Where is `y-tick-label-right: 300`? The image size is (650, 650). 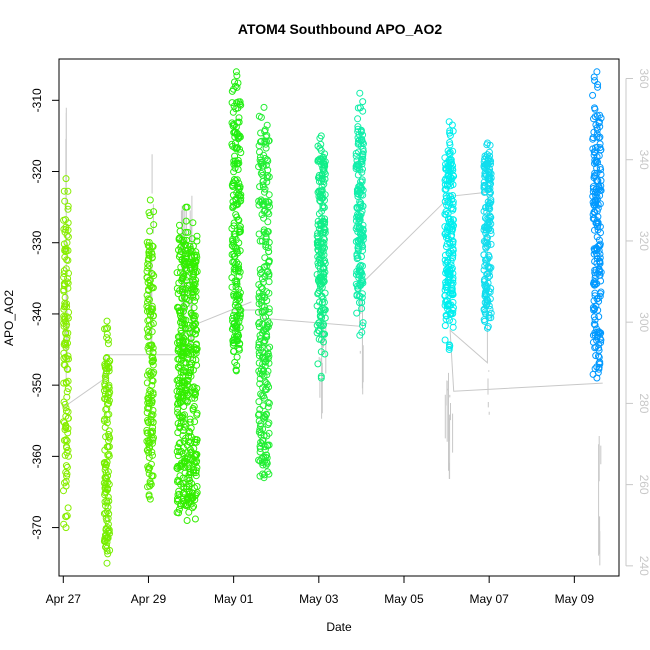
y-tick-label-right: 300 is located at coordinates (643, 322).